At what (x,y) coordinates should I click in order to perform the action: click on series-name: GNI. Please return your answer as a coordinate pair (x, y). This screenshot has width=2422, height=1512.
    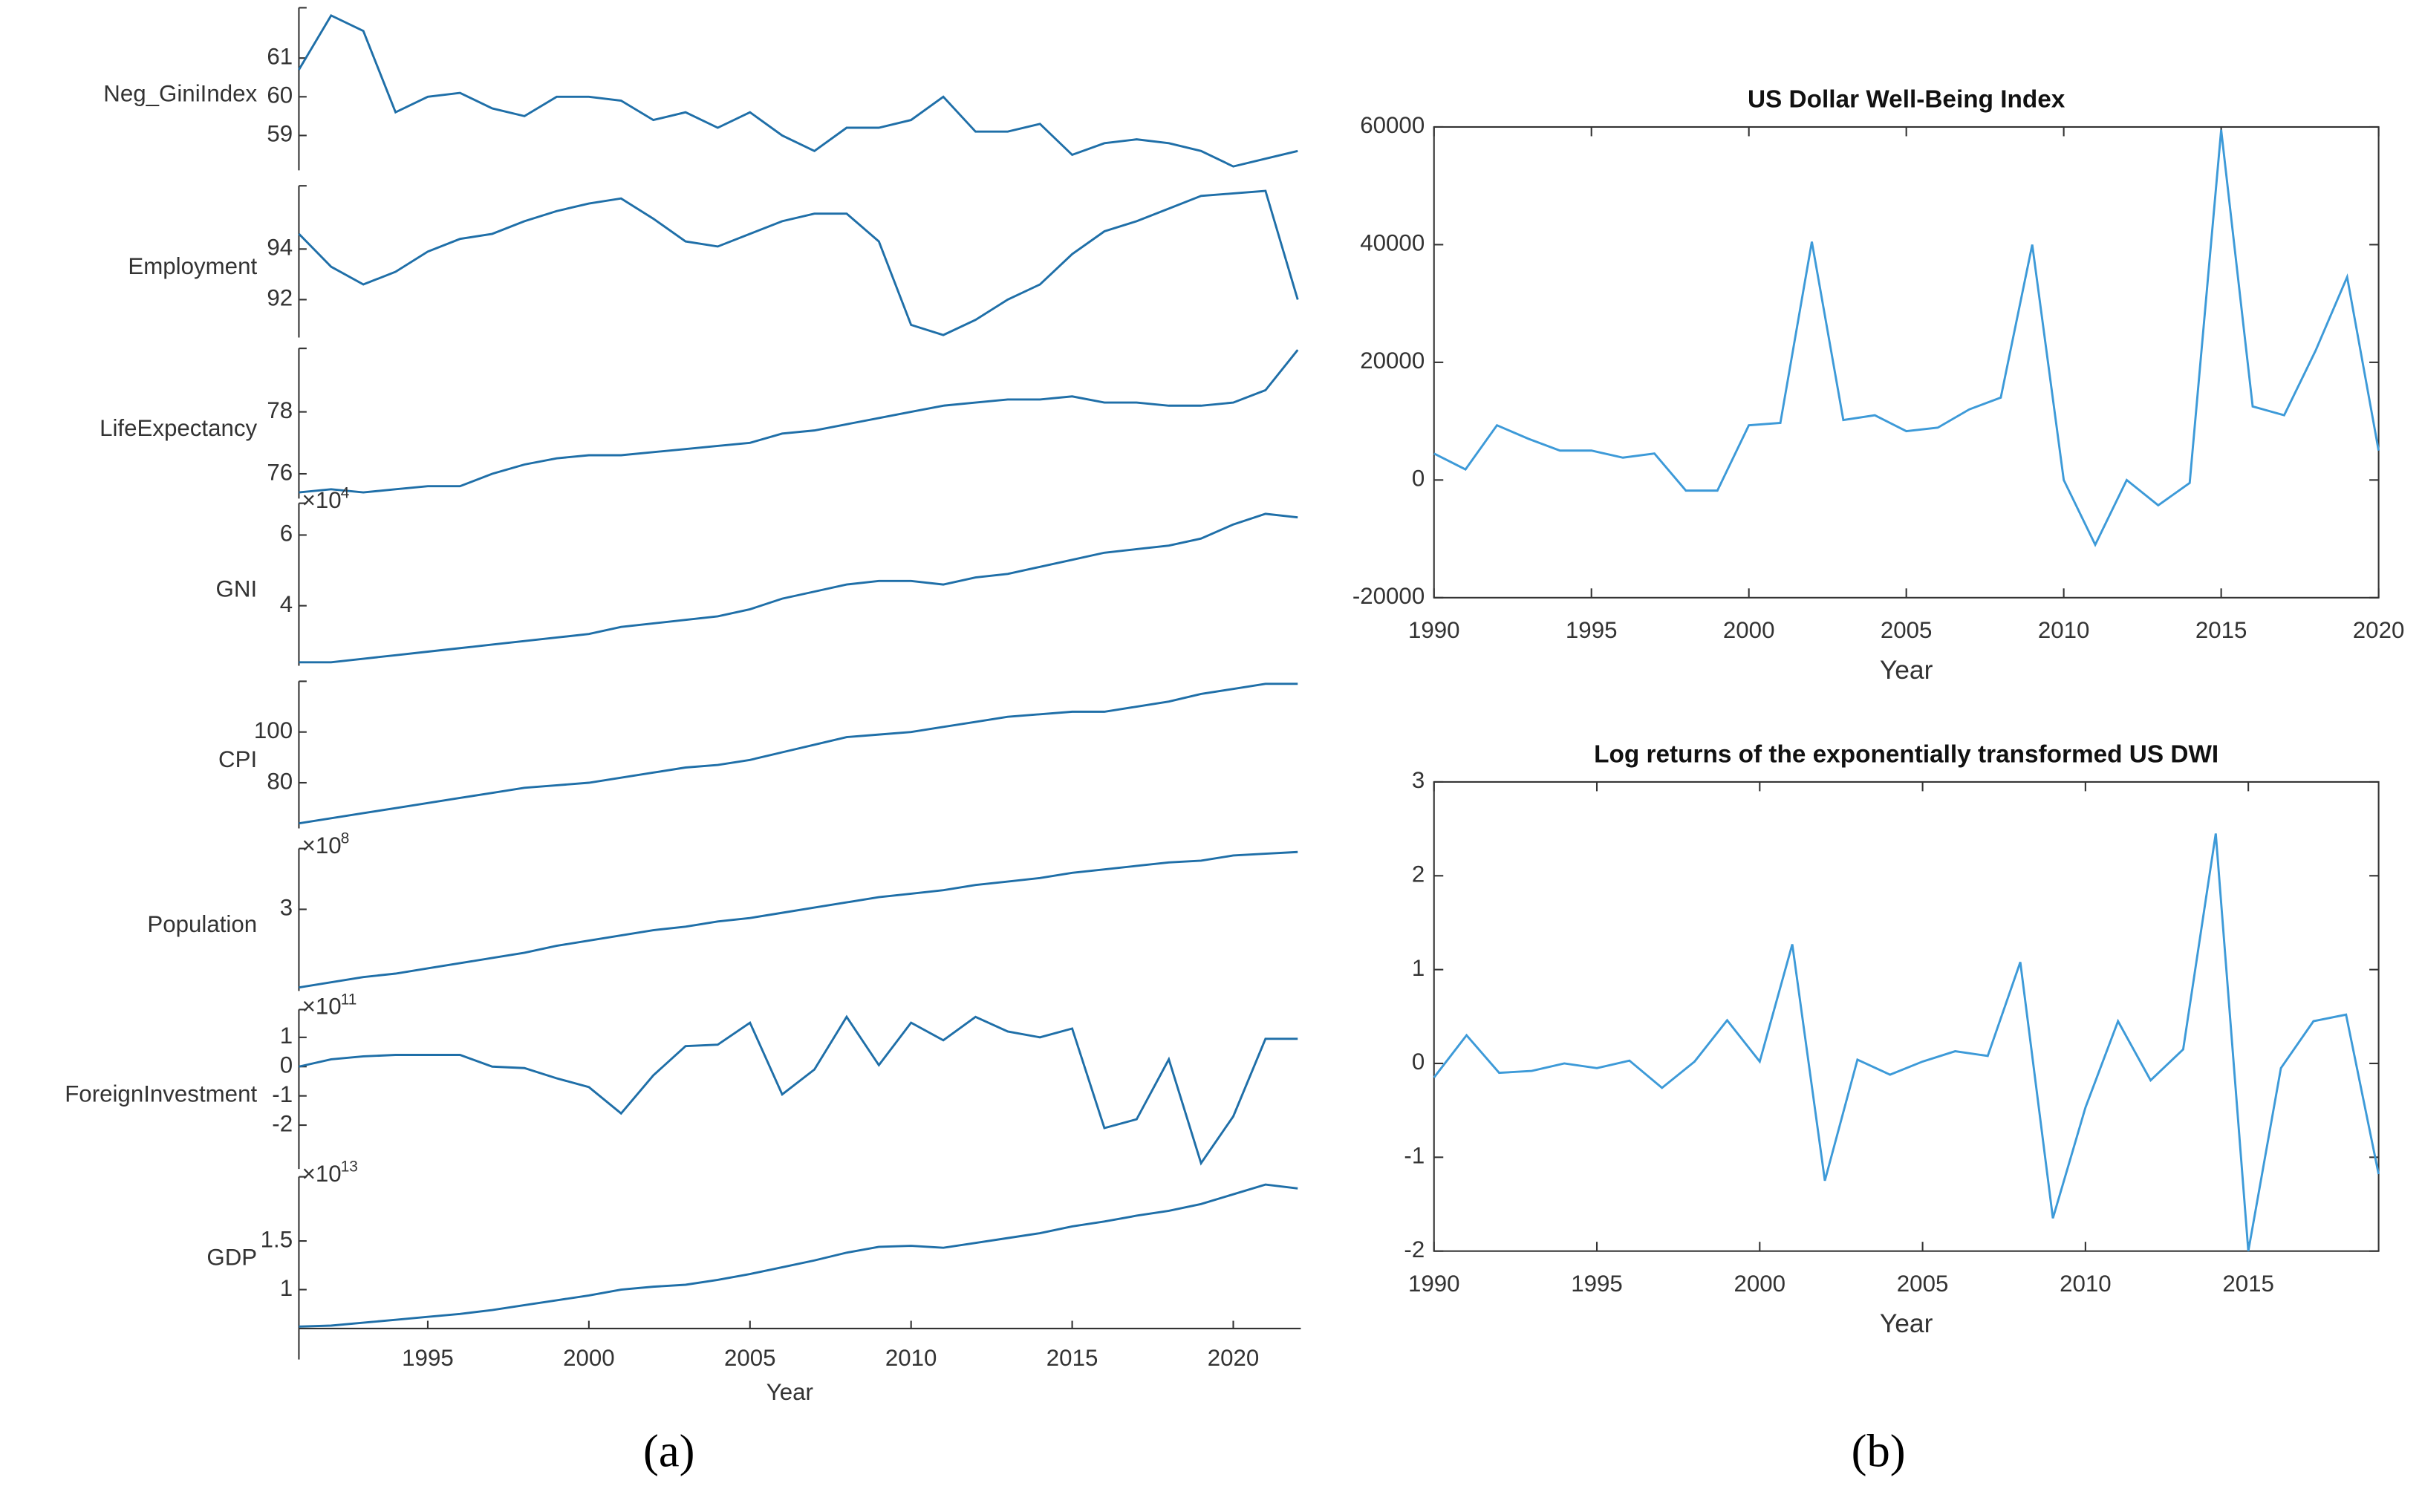
    Looking at the image, I should click on (237, 589).